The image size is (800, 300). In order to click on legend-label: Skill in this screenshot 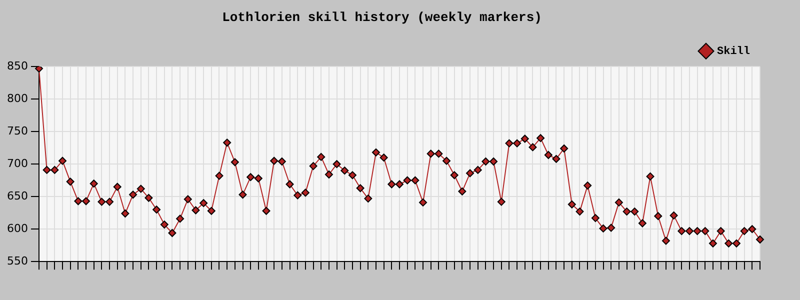, I will do `click(733, 52)`.